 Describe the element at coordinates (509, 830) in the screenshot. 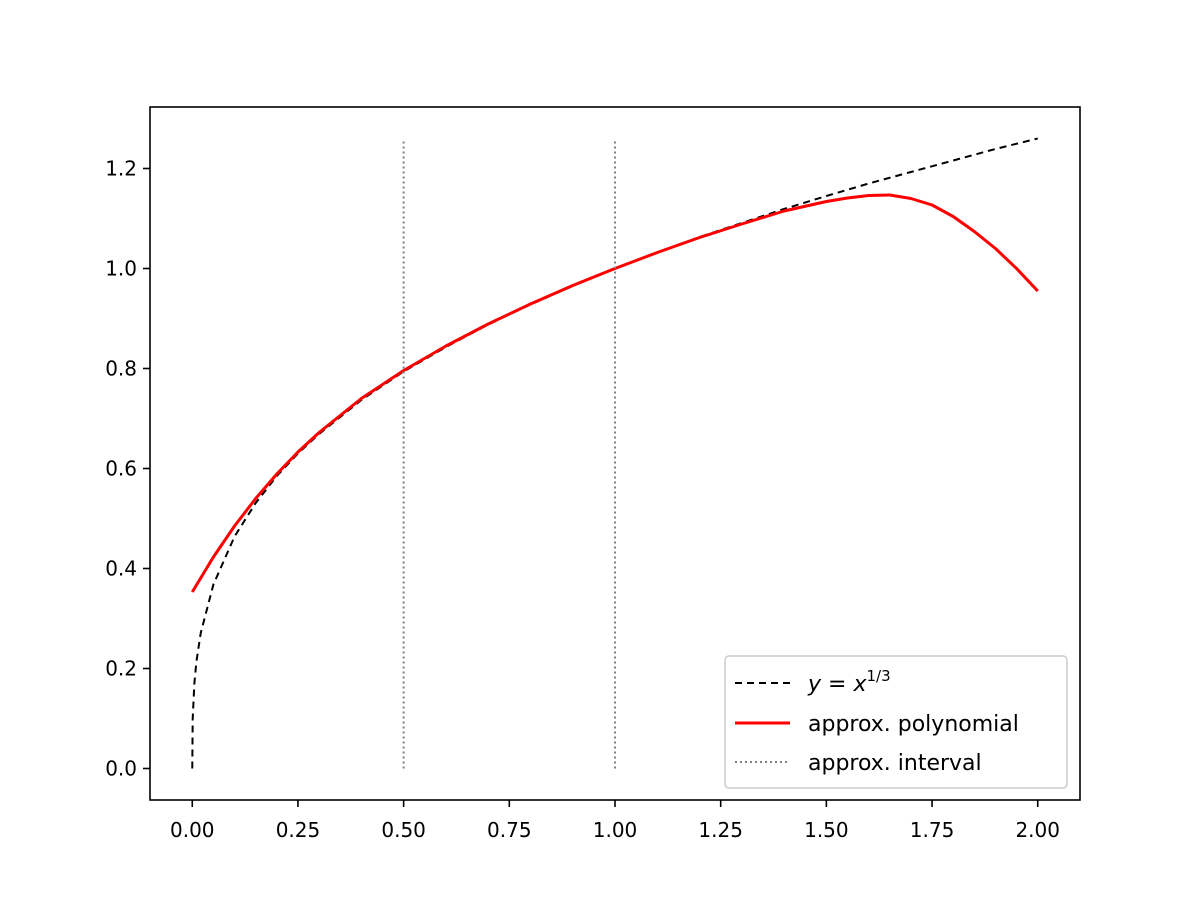

I see `x-tick-label: 0.75` at that location.